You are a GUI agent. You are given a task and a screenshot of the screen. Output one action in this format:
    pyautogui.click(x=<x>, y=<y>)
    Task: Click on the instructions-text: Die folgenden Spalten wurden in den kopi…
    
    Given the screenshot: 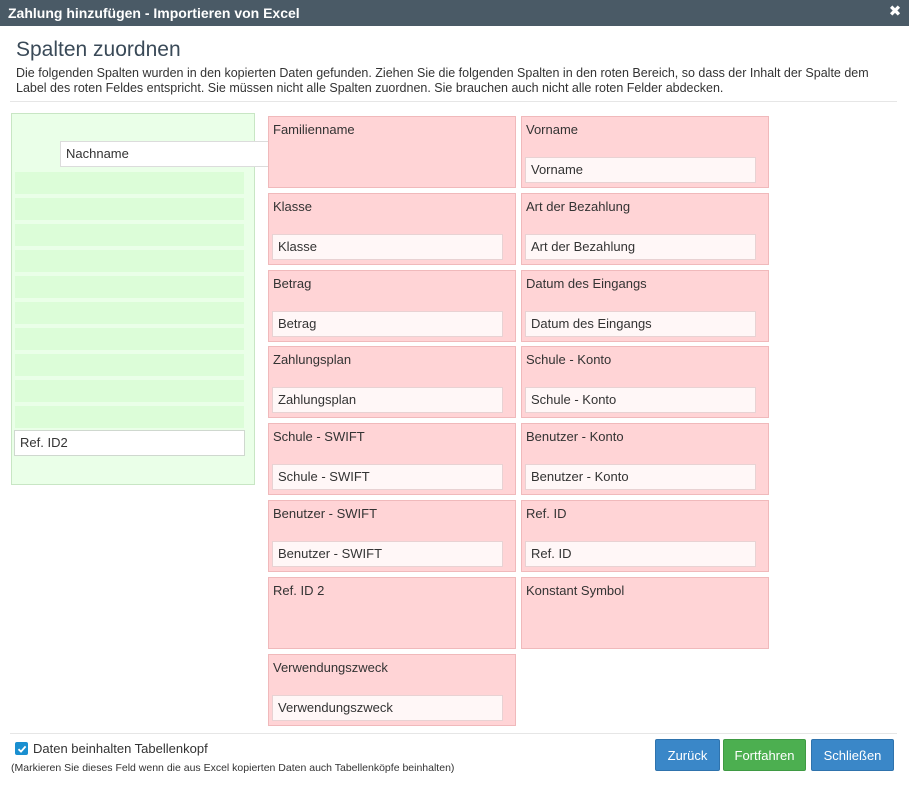 What is the action you would take?
    pyautogui.click(x=442, y=80)
    